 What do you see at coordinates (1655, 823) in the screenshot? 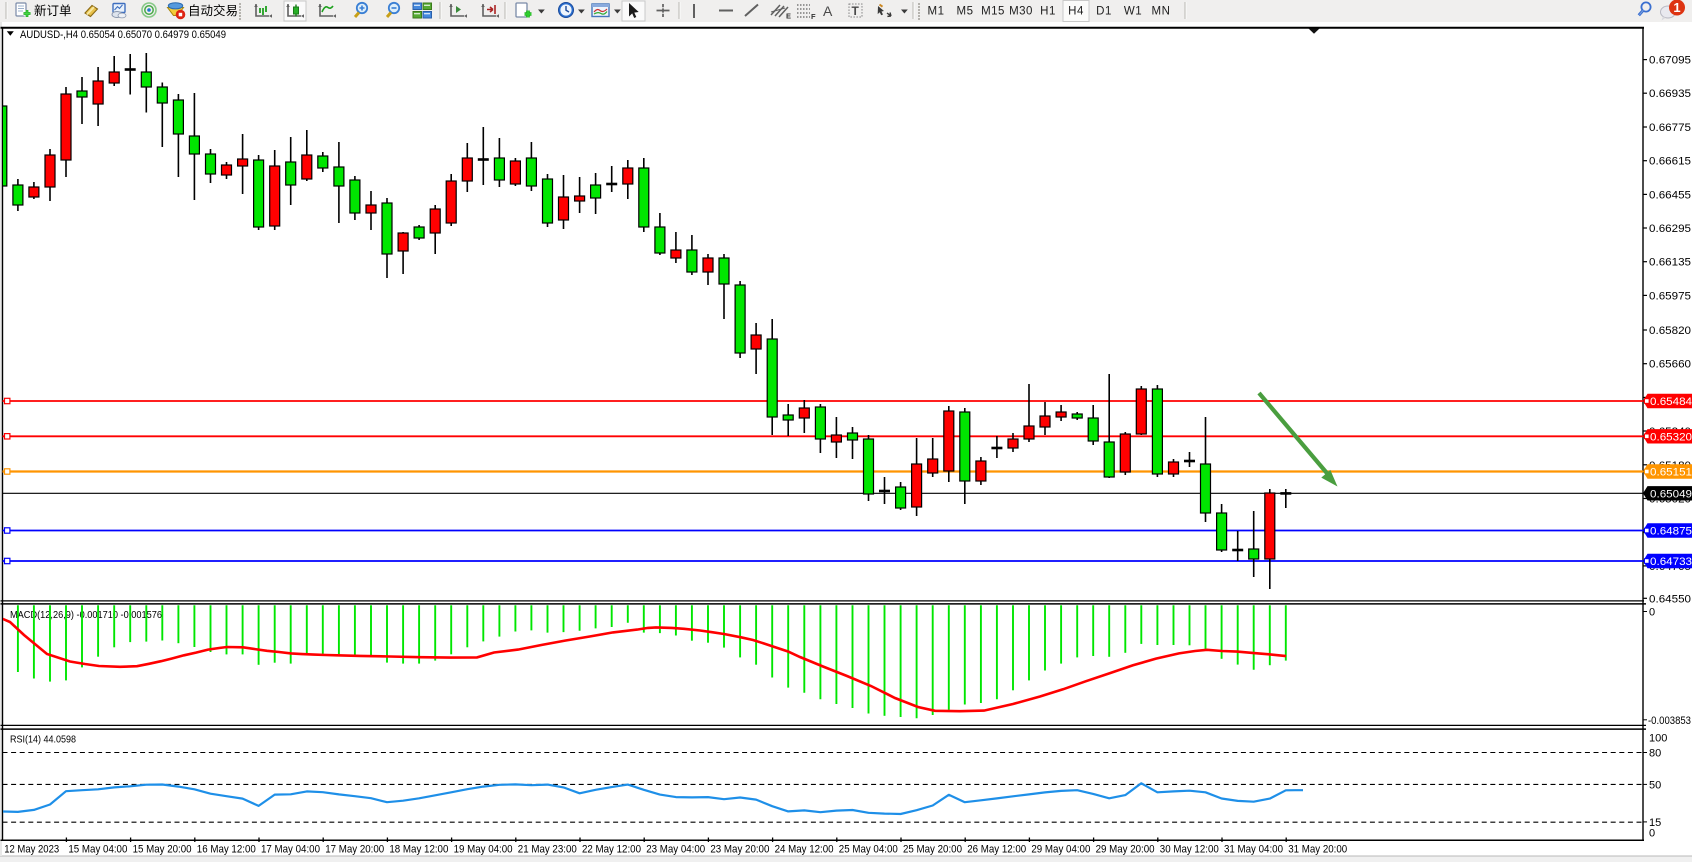
I see `svg-text: 15` at bounding box center [1655, 823].